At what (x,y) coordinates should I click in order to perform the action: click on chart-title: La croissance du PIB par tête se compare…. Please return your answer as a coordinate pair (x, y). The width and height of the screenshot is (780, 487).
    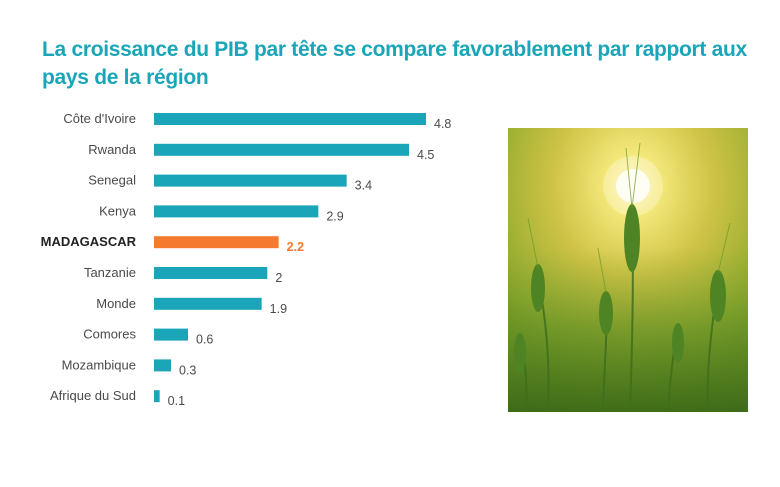
    Looking at the image, I should click on (394, 63).